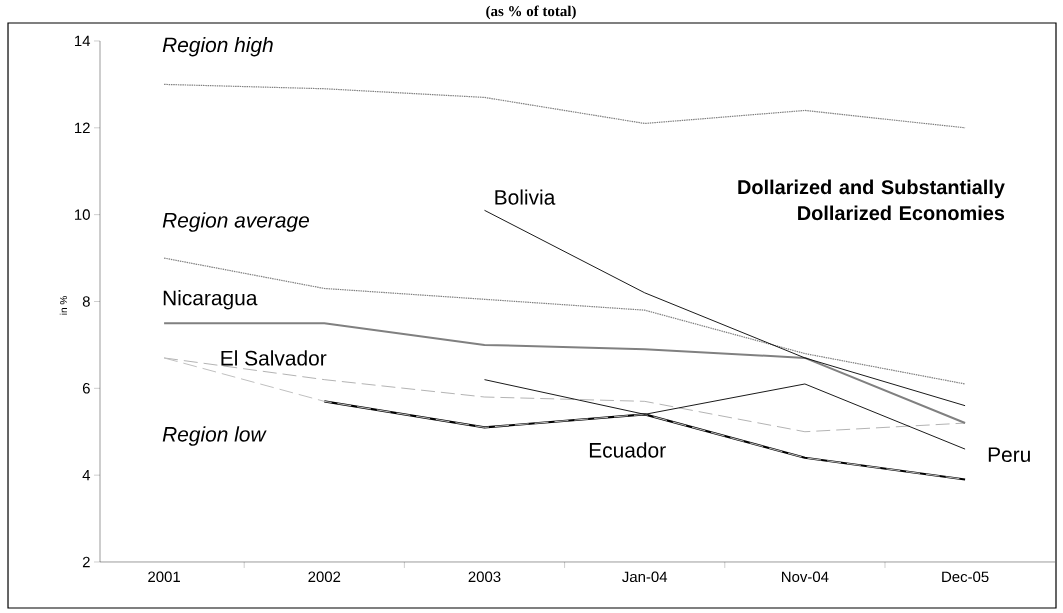  Describe the element at coordinates (274, 358) in the screenshot. I see `series-label: El Salvador` at that location.